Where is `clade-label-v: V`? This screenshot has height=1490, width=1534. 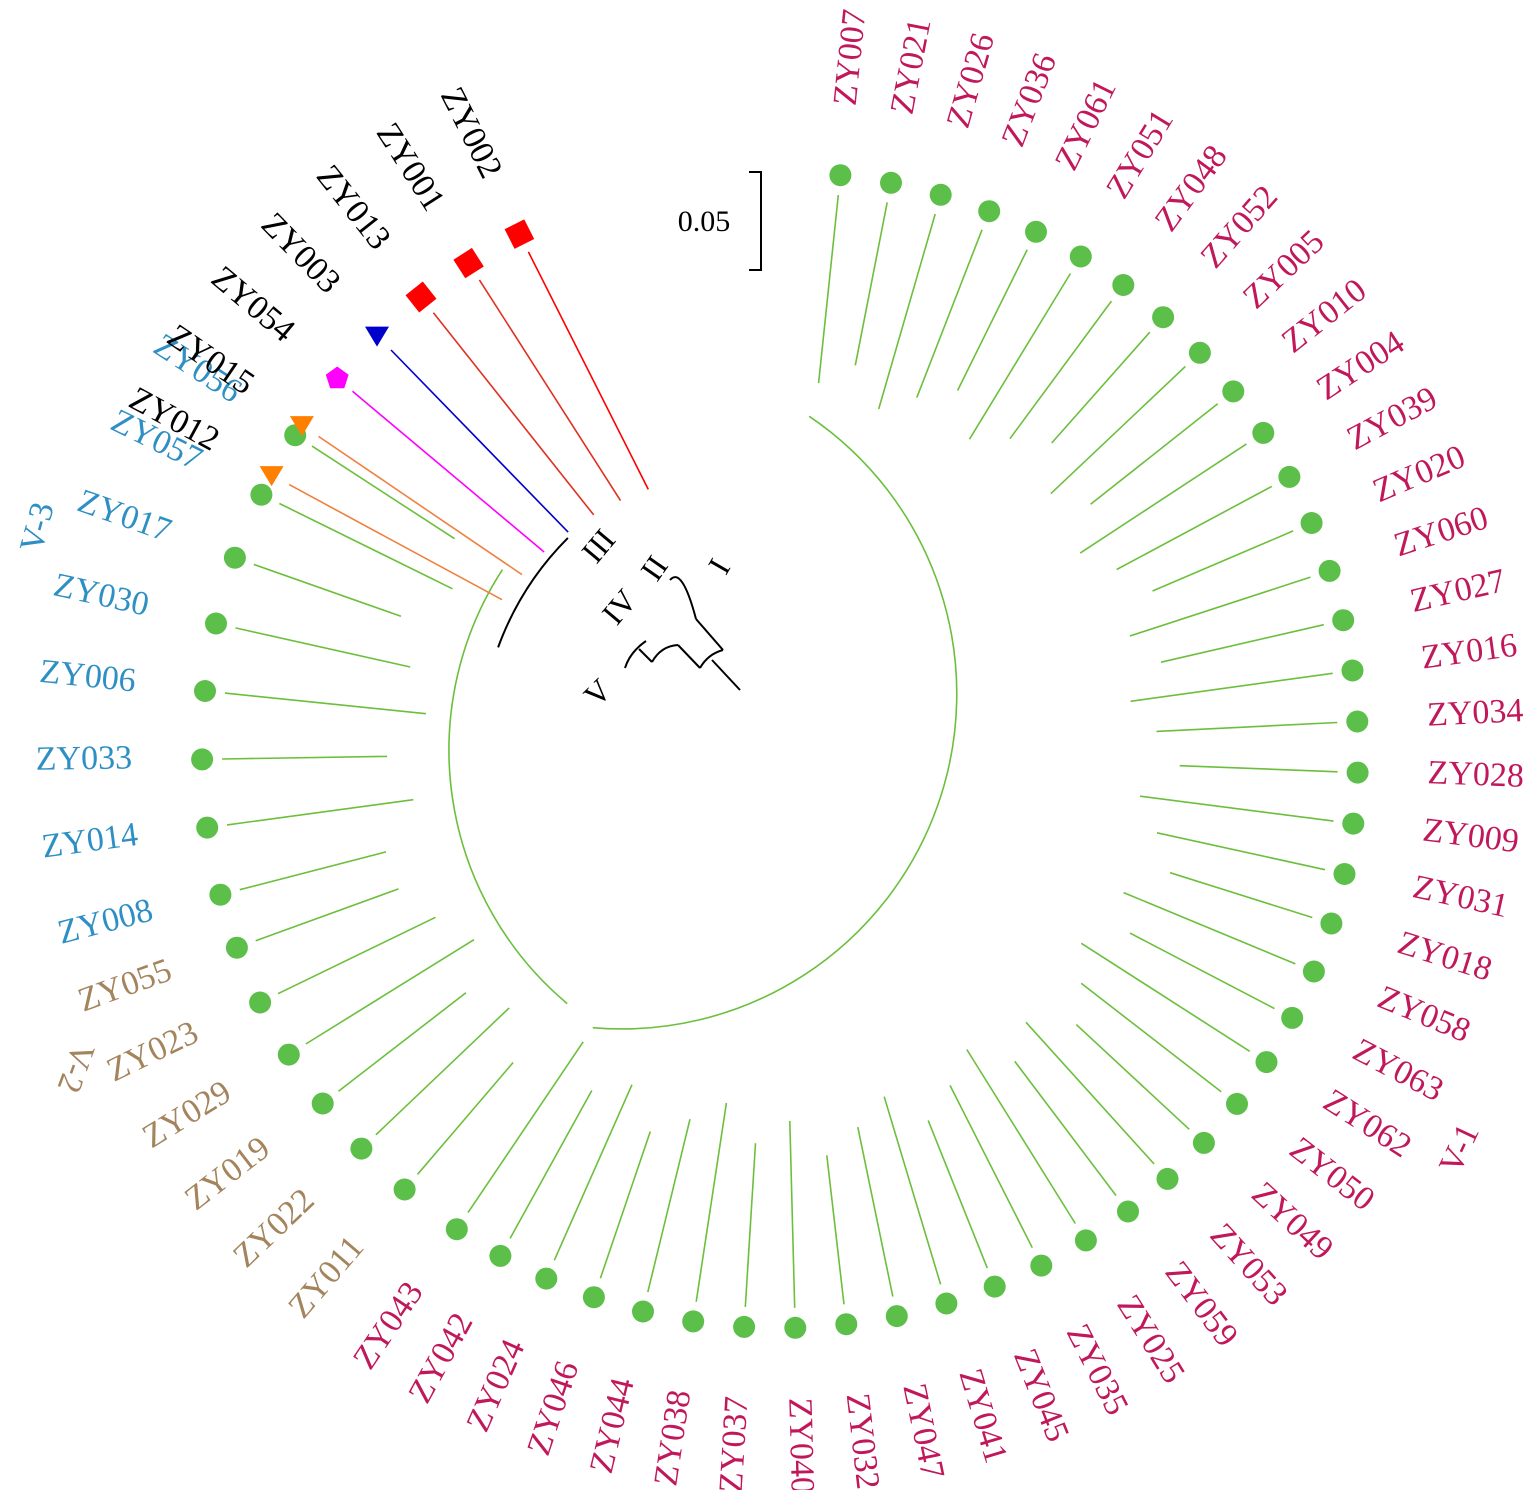 clade-label-v: V is located at coordinates (598, 693).